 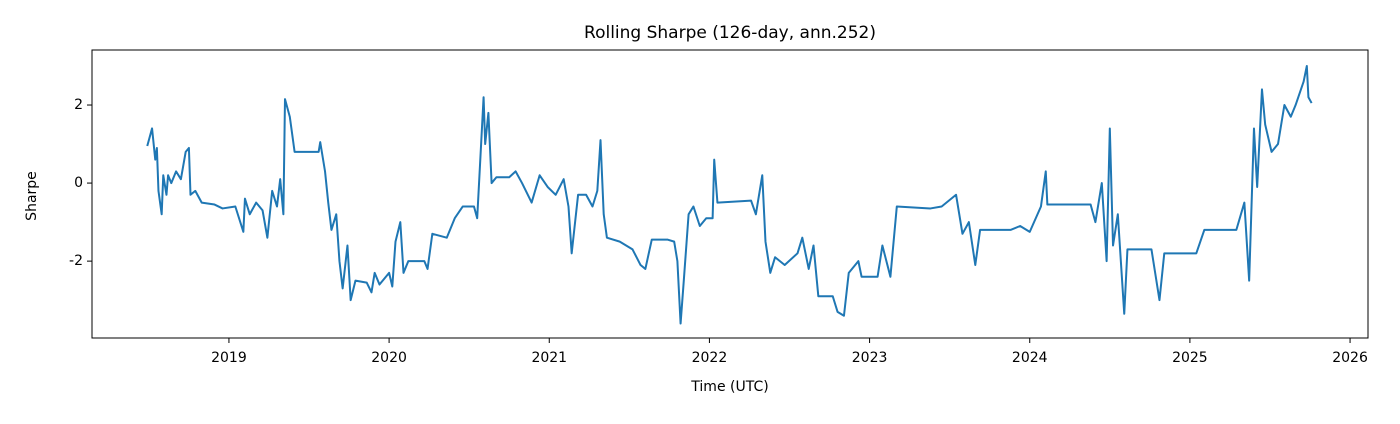 I want to click on x-tick-label: 2026, so click(x=1350, y=358).